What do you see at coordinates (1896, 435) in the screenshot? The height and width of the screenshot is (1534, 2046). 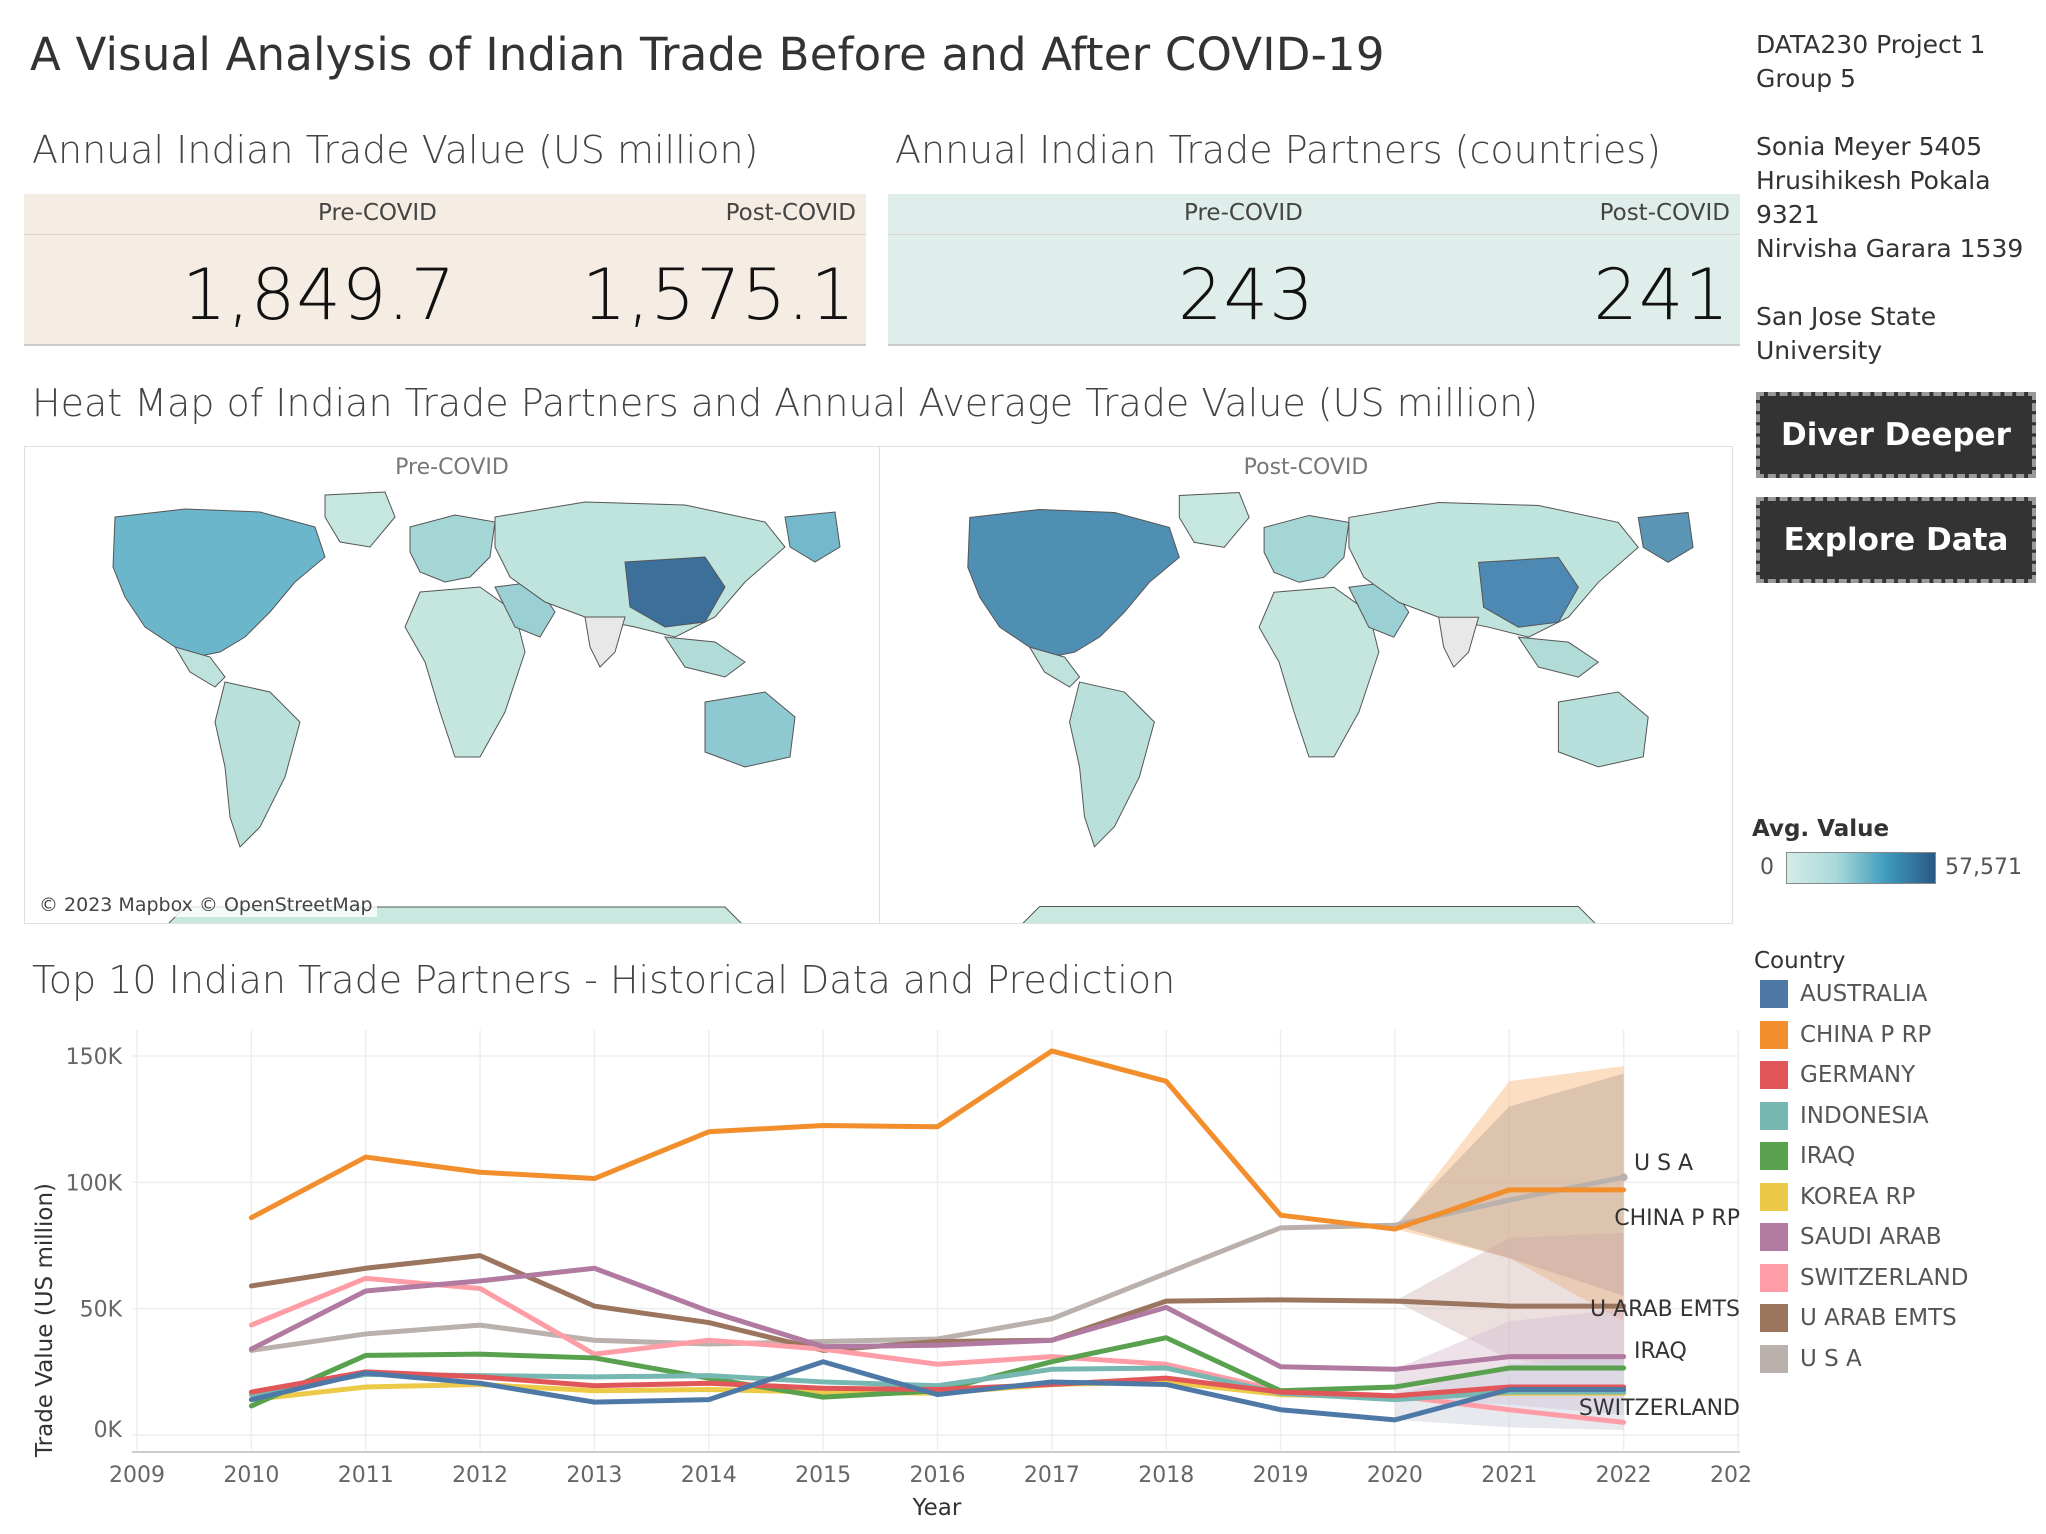 I see `dive-deeper-button: Diver Deeper` at bounding box center [1896, 435].